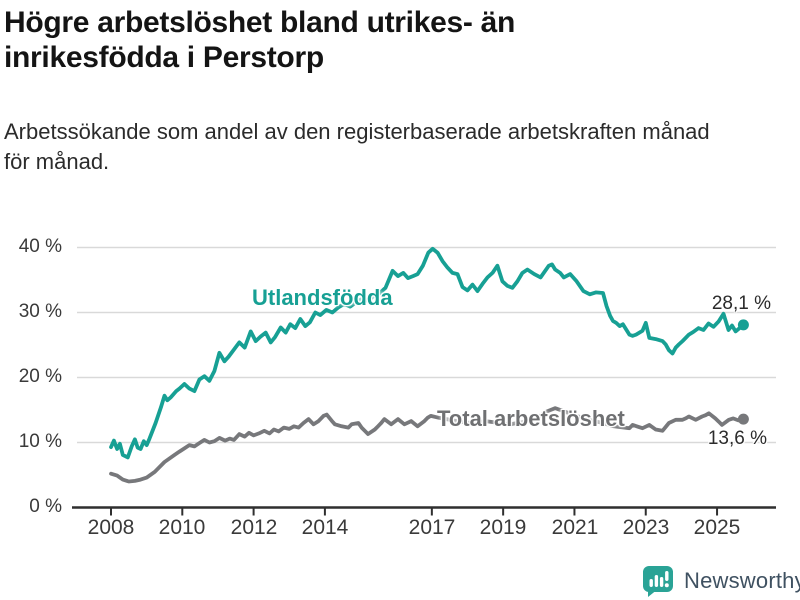 The width and height of the screenshot is (800, 600). Describe the element at coordinates (737, 438) in the screenshot. I see `end-value-total: 13,6 %` at that location.